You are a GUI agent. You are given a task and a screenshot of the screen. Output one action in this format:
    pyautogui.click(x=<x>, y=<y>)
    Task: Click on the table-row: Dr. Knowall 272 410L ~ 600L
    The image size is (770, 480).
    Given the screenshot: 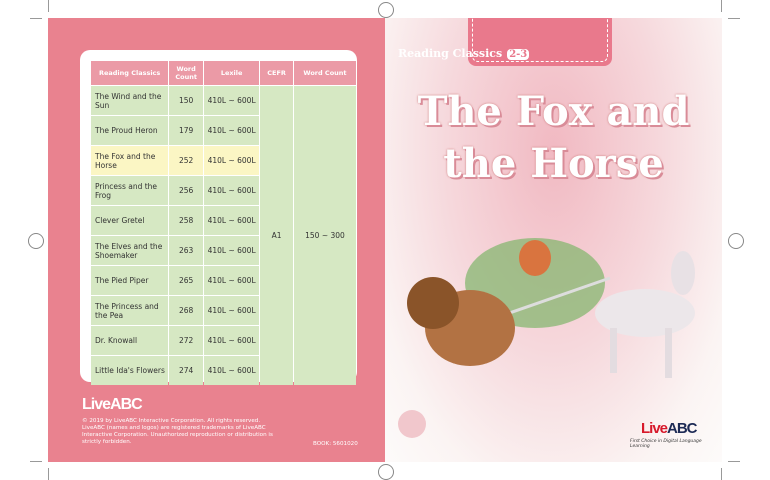 What is the action you would take?
    pyautogui.click(x=223, y=340)
    